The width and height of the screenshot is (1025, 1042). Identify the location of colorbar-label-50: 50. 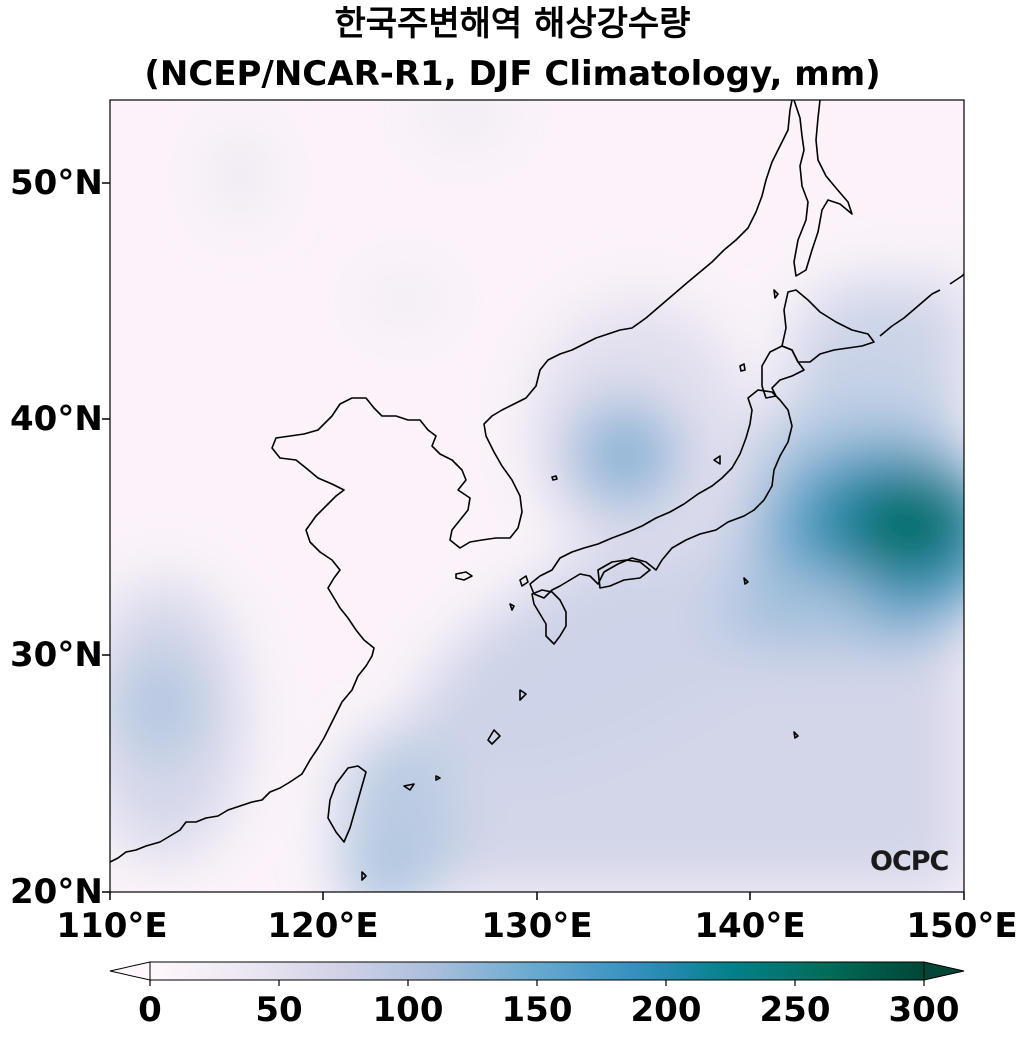
(279, 1010).